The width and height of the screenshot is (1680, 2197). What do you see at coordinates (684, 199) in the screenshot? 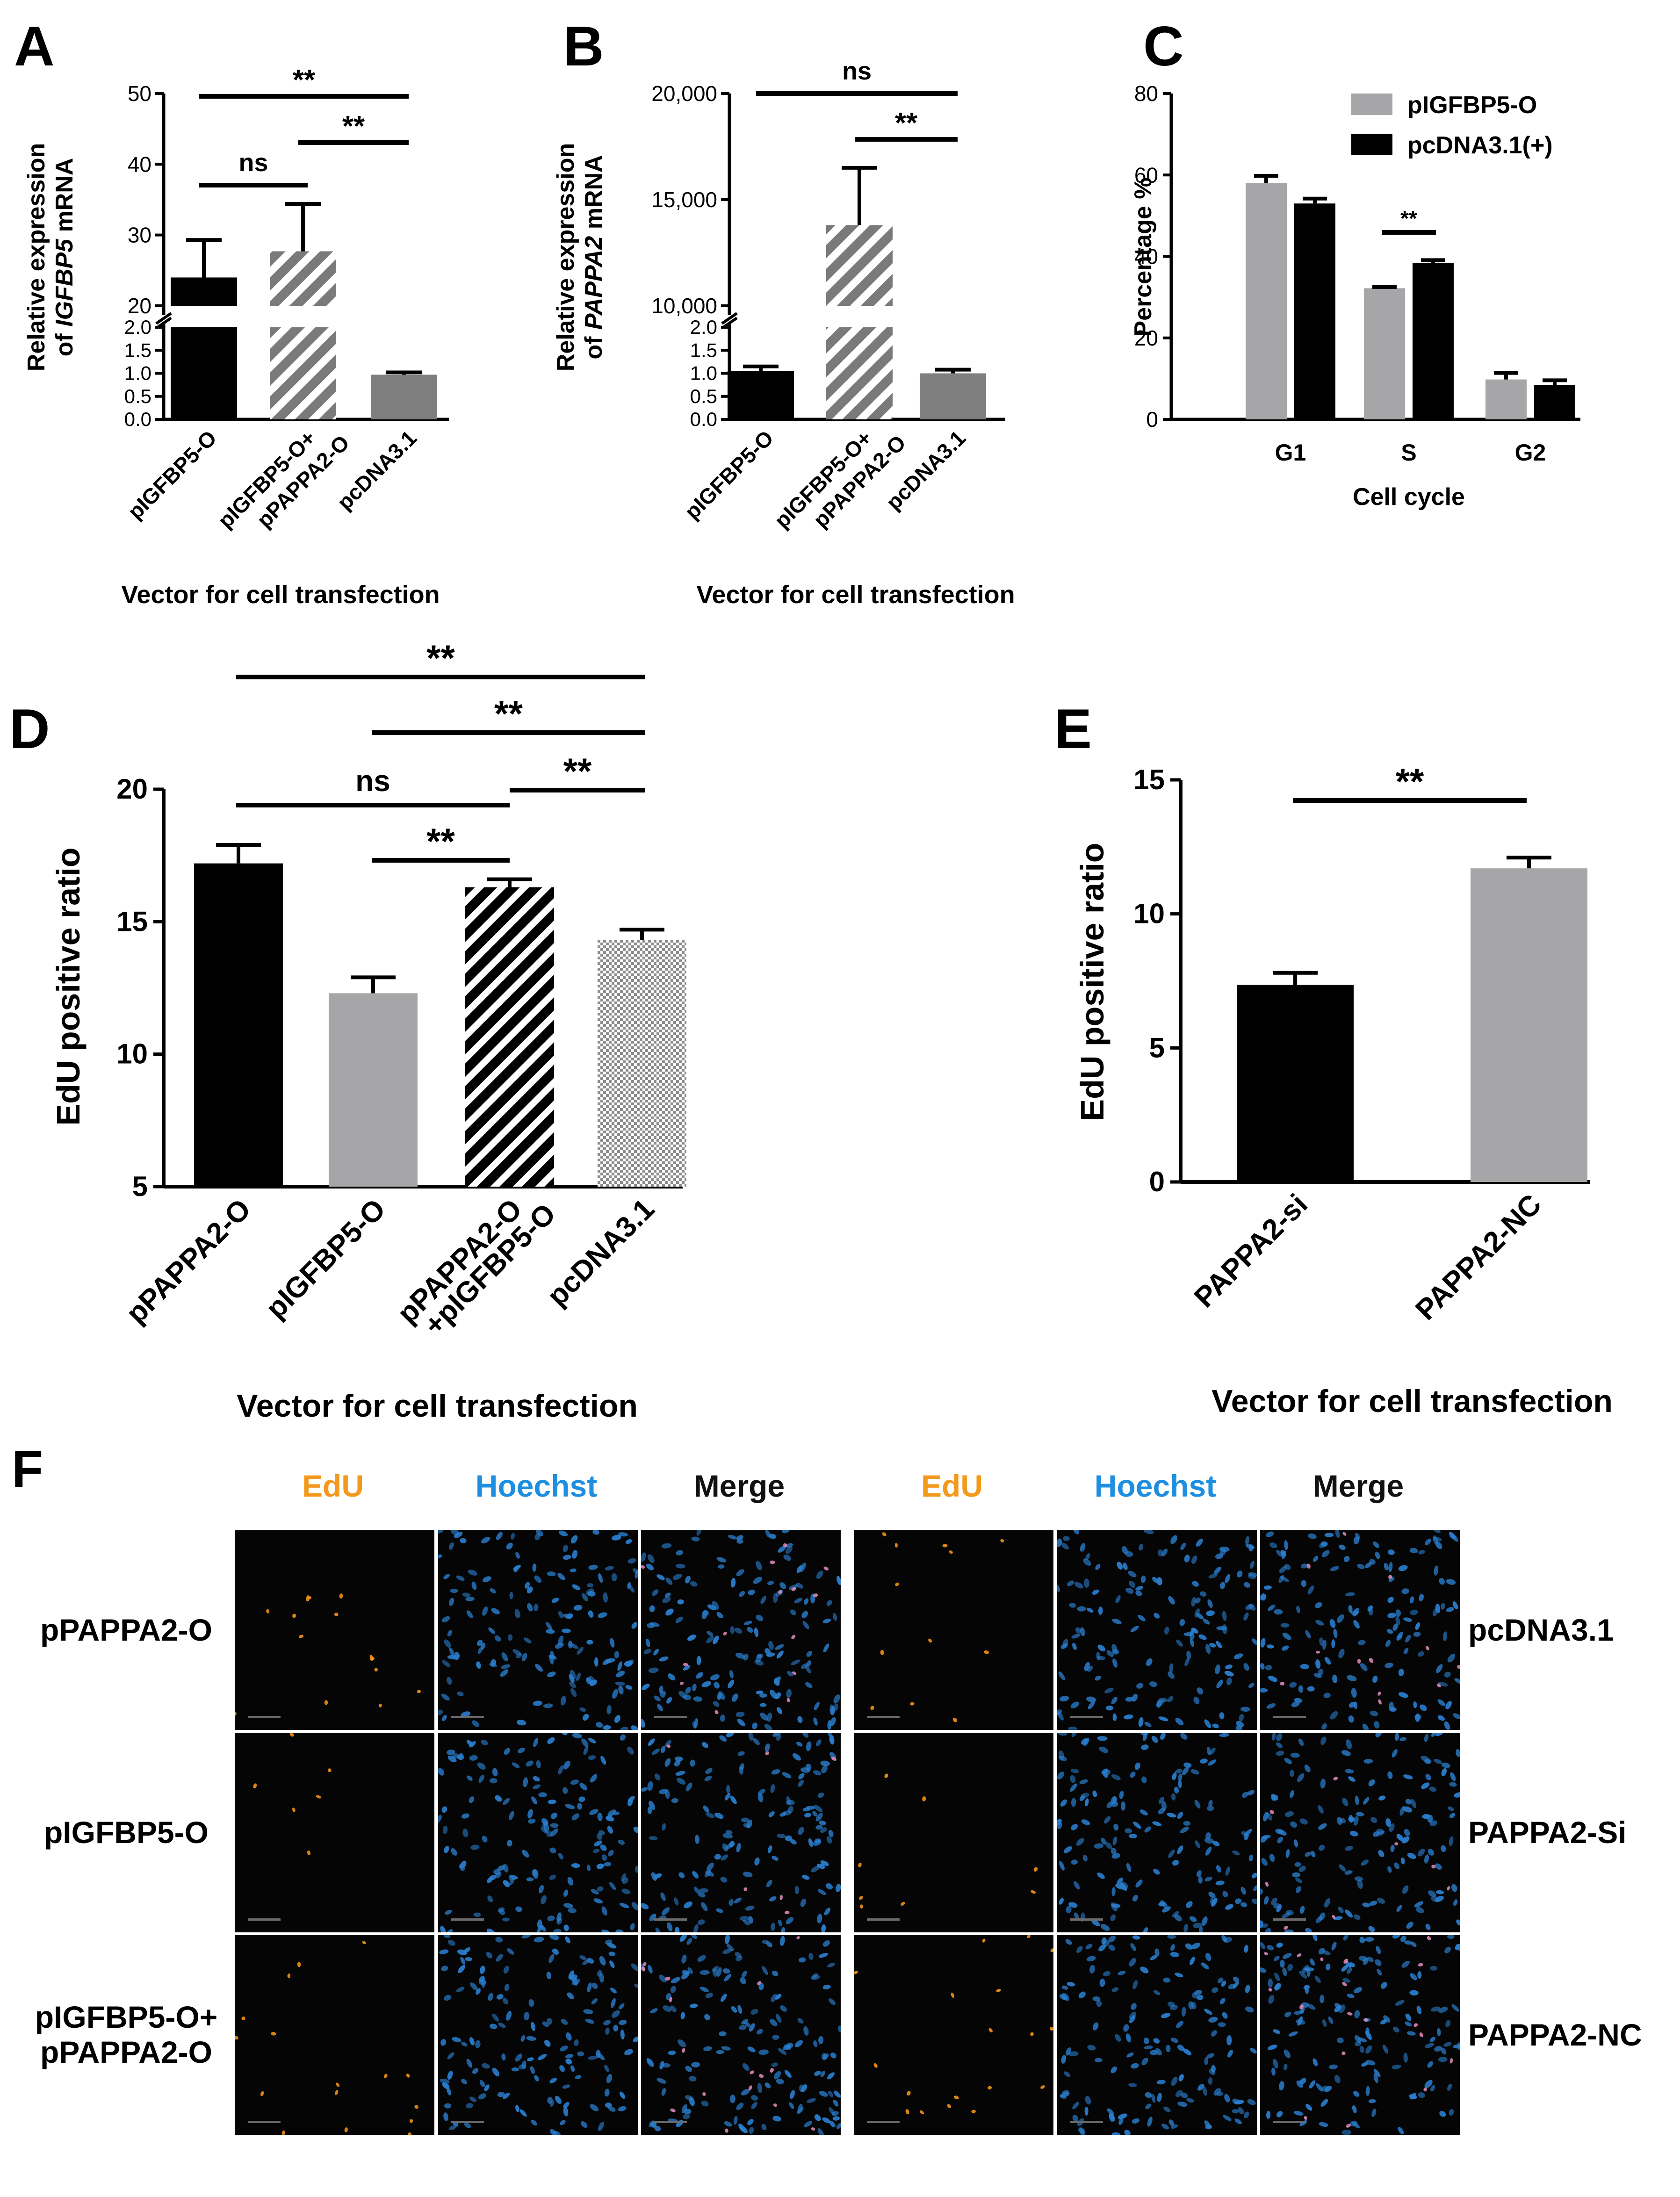
I see `y-tick-label-upper: 15,000` at bounding box center [684, 199].